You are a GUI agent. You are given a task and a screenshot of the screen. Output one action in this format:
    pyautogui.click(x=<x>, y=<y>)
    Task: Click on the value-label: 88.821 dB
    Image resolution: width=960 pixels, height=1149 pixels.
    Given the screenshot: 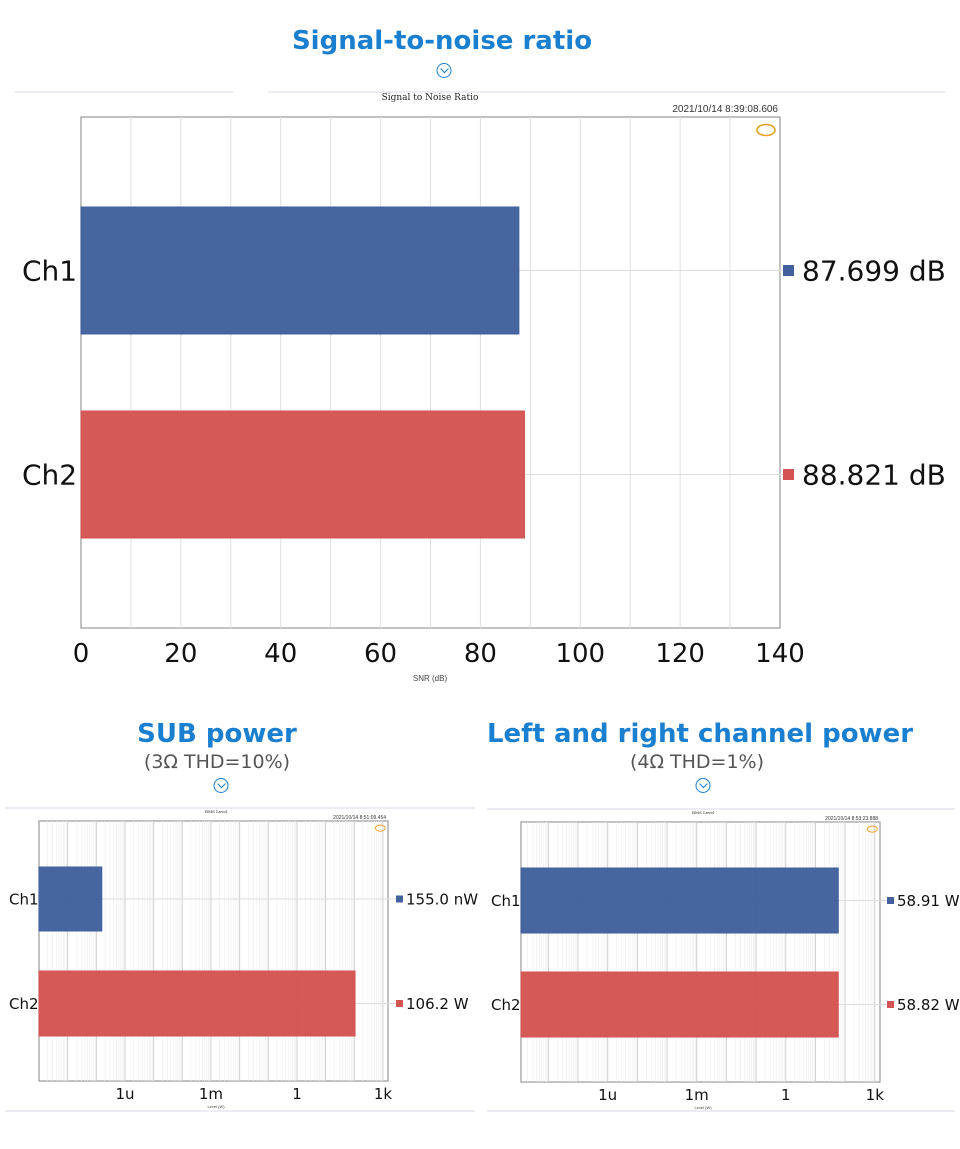 What is the action you would take?
    pyautogui.click(x=874, y=475)
    